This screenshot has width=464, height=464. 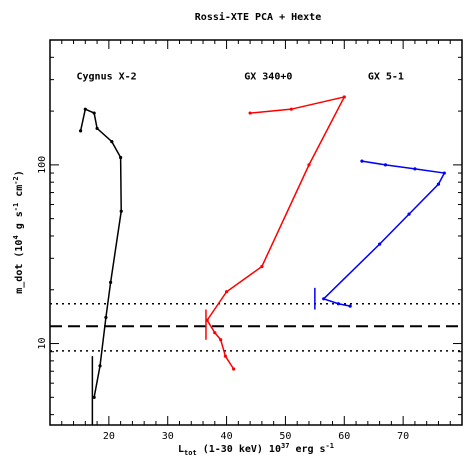 I want to click on x-tick-label: 30, so click(x=168, y=436).